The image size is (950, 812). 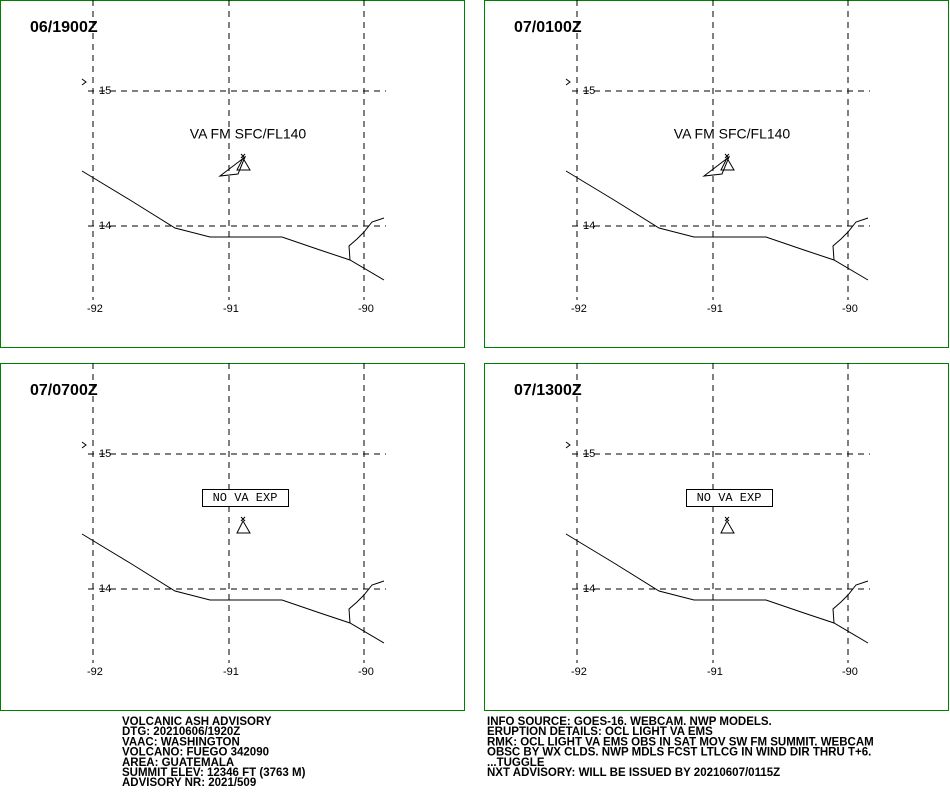 What do you see at coordinates (64, 390) in the screenshot?
I see `valid-time: 07/0700Z` at bounding box center [64, 390].